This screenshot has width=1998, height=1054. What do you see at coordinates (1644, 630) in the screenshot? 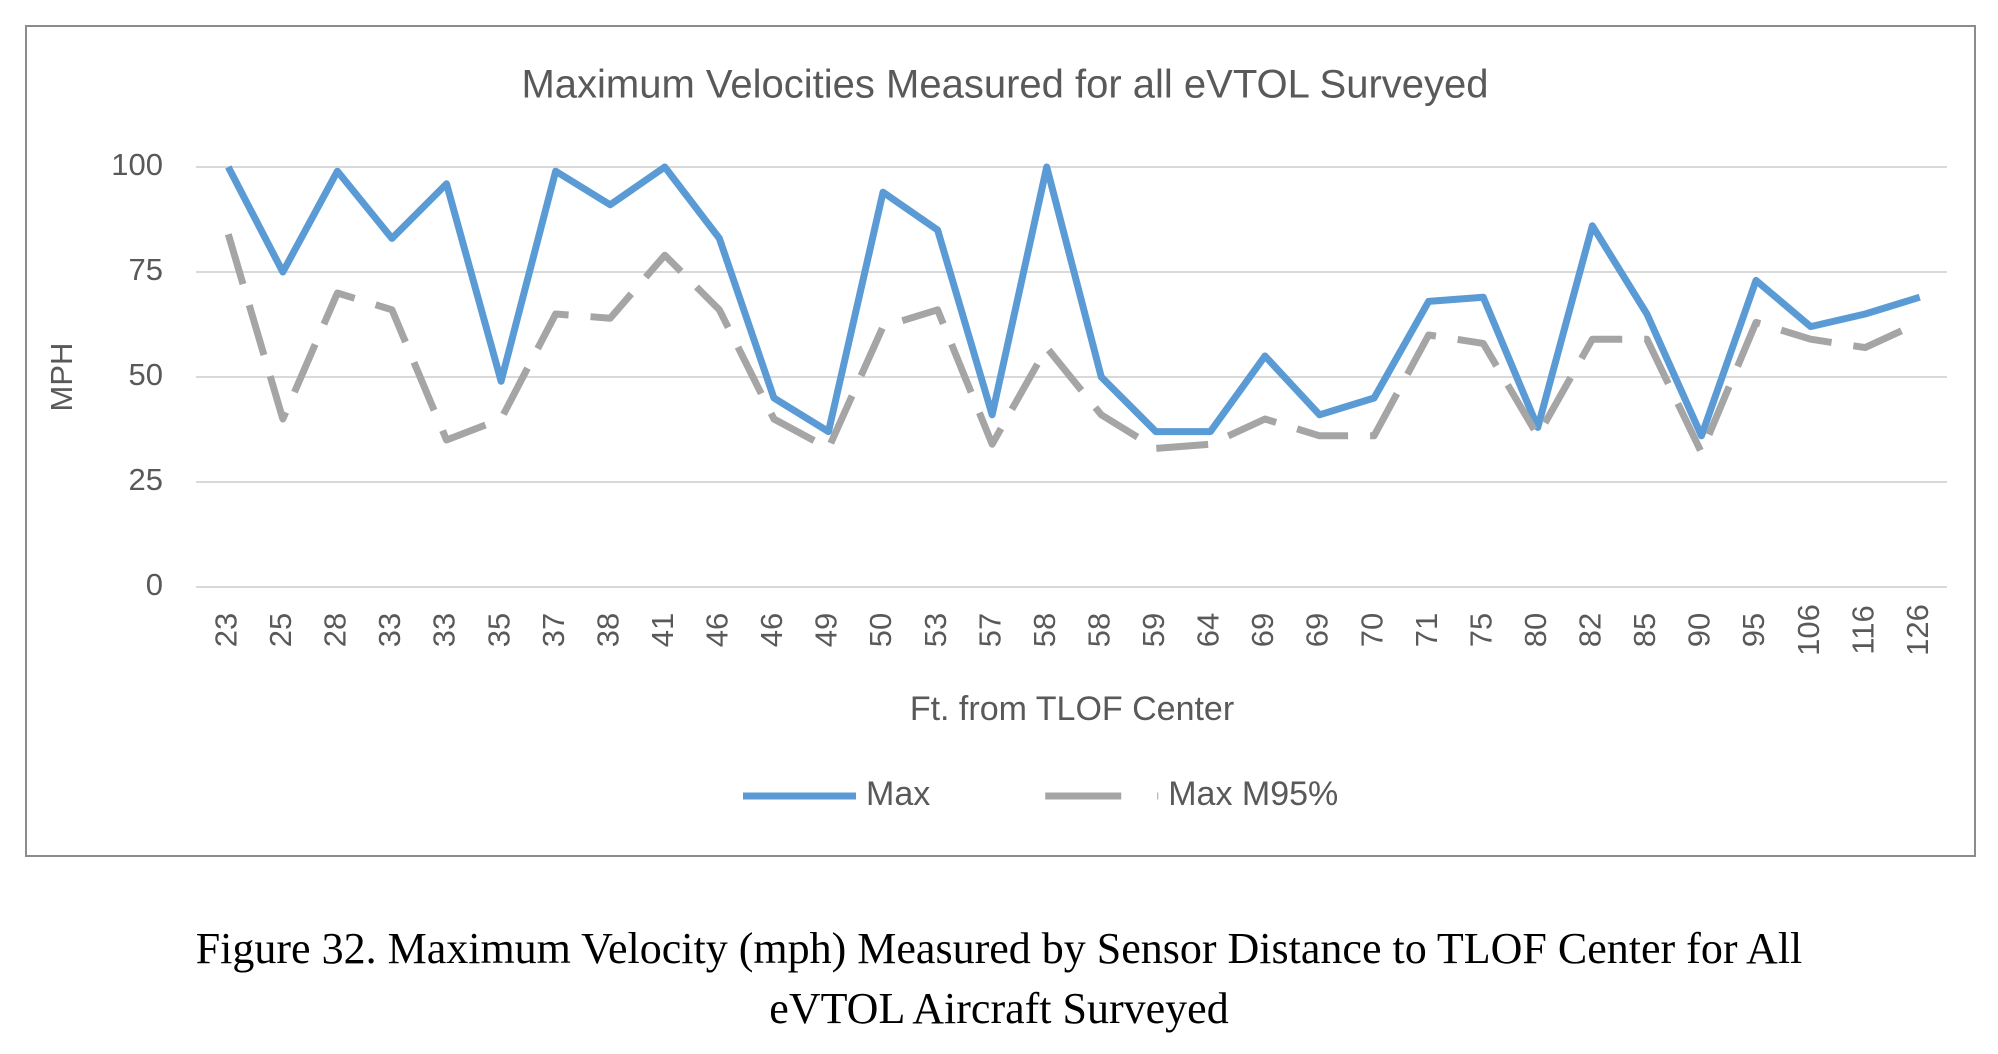
I see `x-tick-label: 85` at bounding box center [1644, 630].